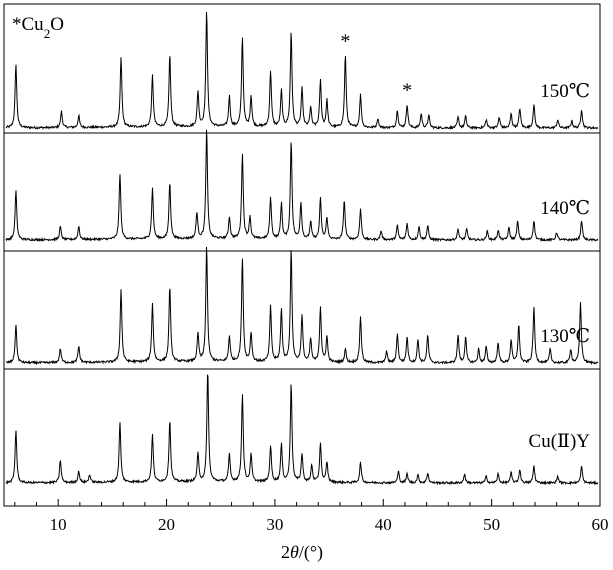 The image size is (613, 570). Describe the element at coordinates (565, 336) in the screenshot. I see `series-label: 130℃` at that location.